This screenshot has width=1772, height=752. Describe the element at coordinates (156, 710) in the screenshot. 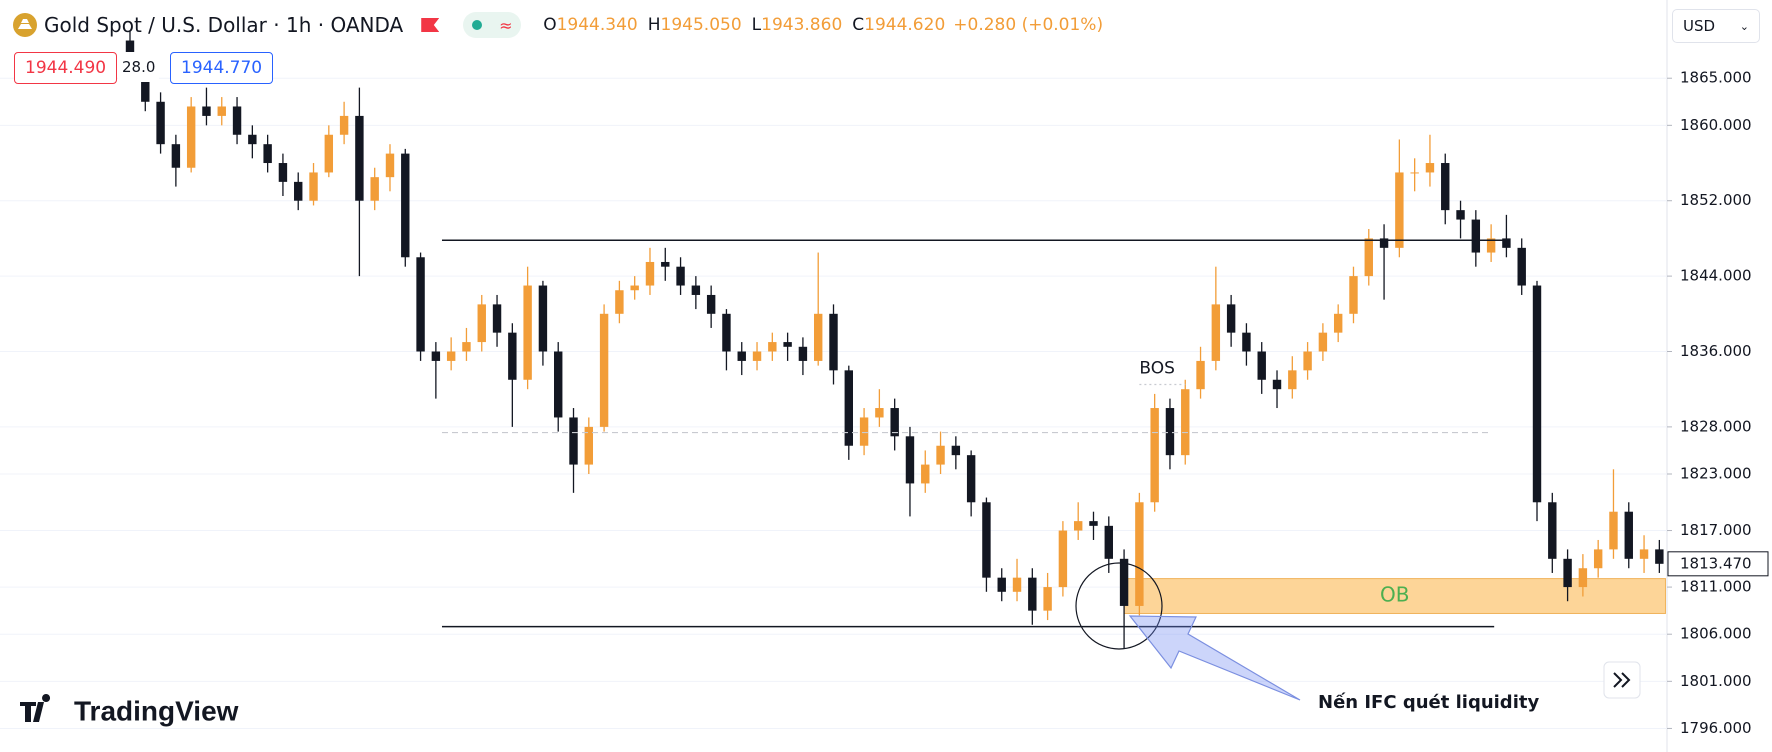

I see `logo-text: TradingView` at that location.